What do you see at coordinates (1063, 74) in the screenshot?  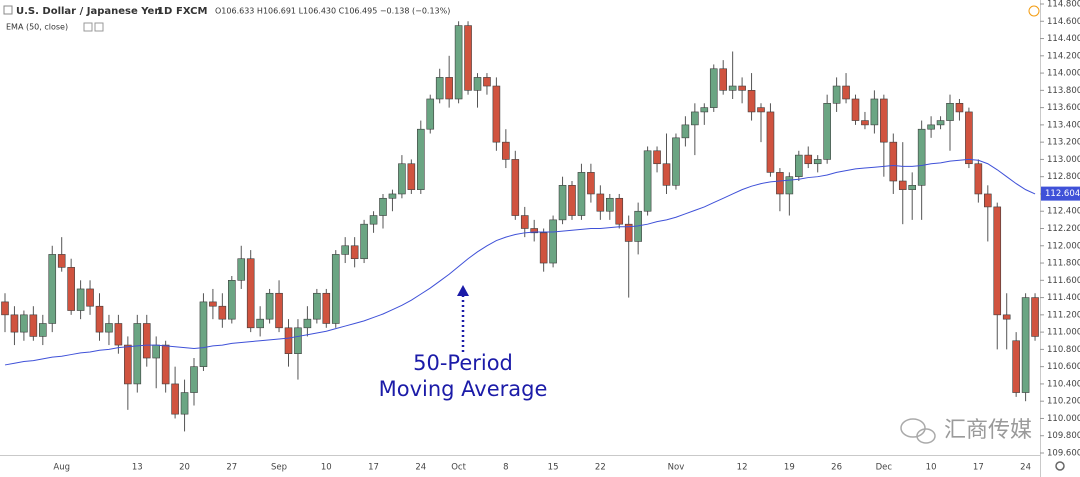 I see `y-tick-label: 114.000` at bounding box center [1063, 74].